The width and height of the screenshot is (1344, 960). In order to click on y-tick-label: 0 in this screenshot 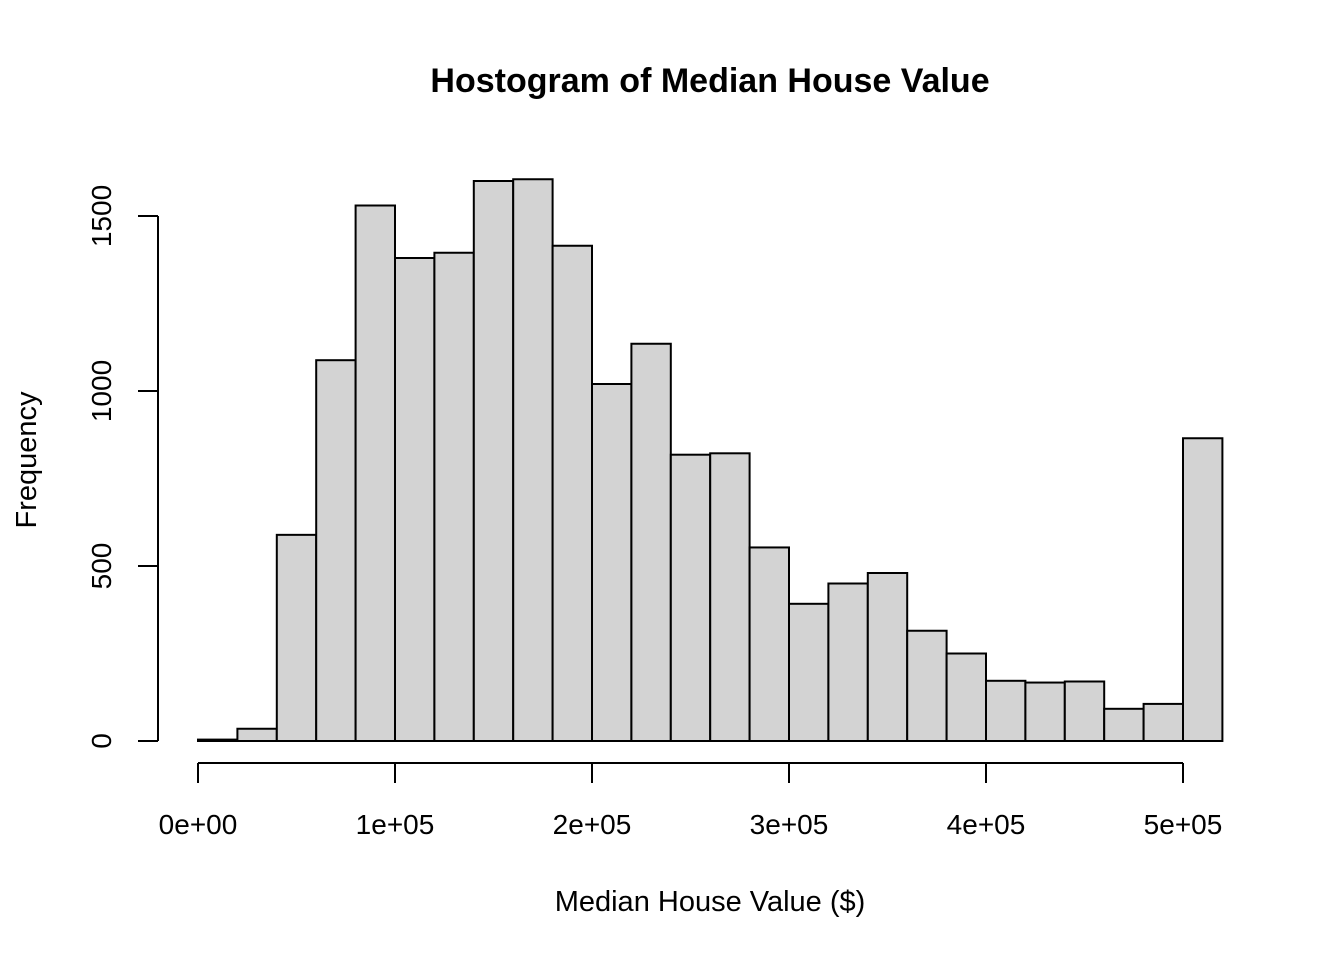, I will do `click(101, 741)`.